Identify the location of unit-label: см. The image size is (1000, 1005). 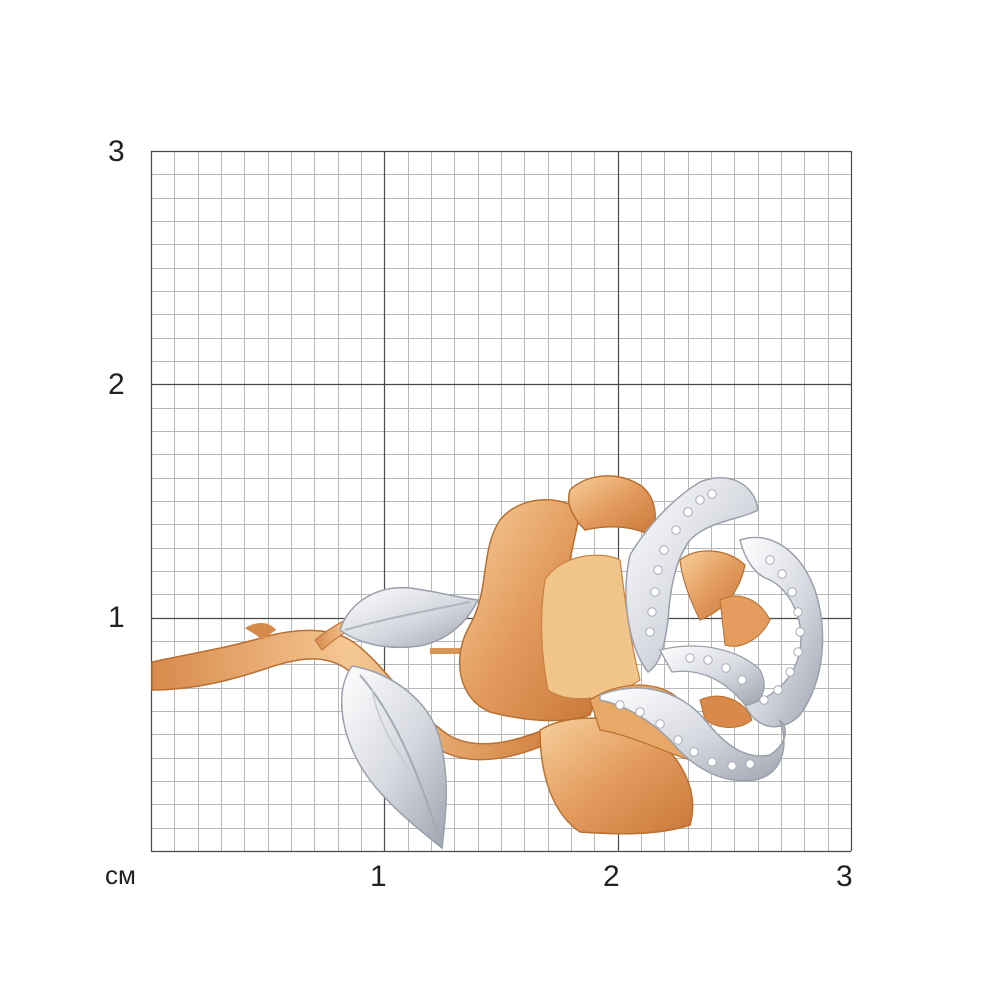
(120, 875).